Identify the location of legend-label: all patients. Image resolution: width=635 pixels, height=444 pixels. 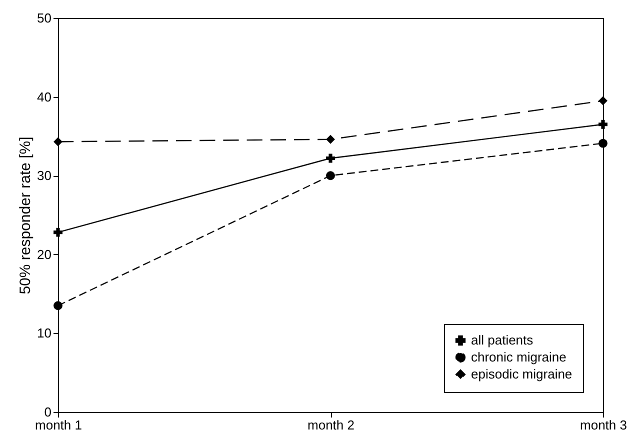
(502, 340).